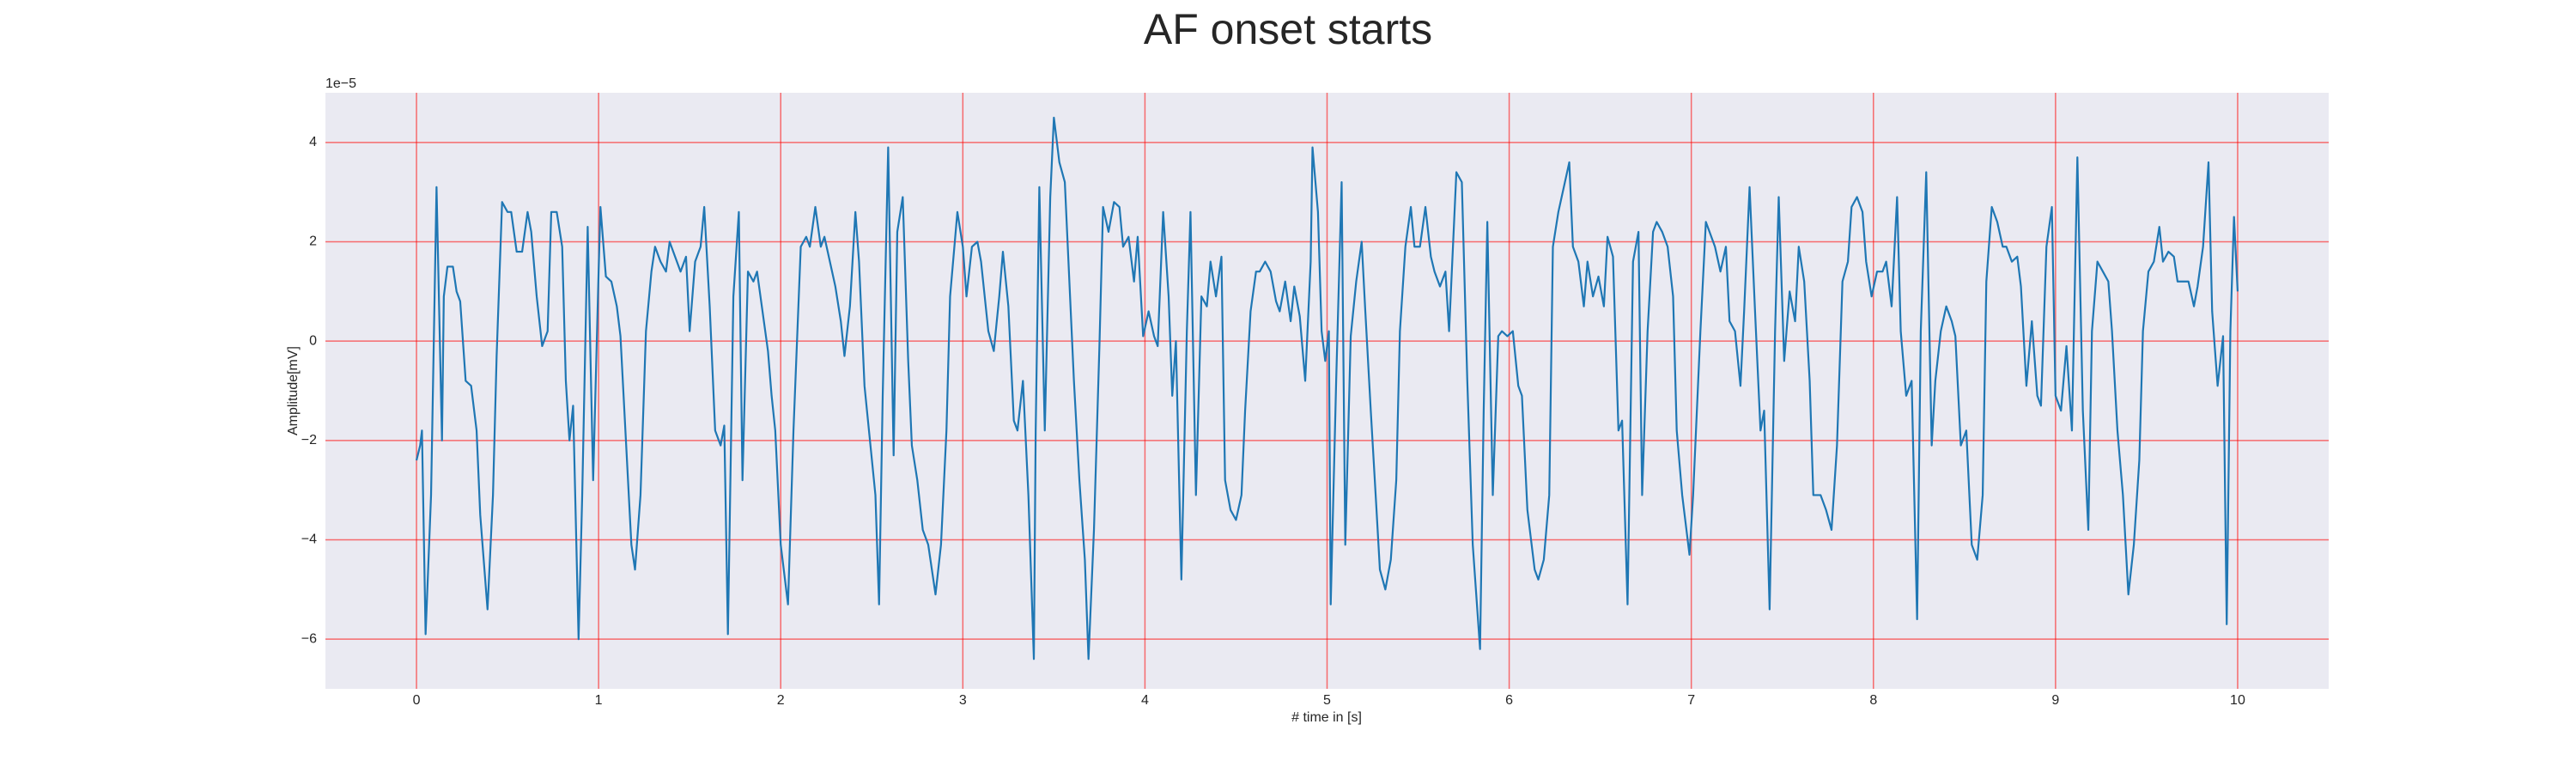 The image size is (2576, 773). Describe the element at coordinates (2237, 700) in the screenshot. I see `x-tick-label: 10` at that location.